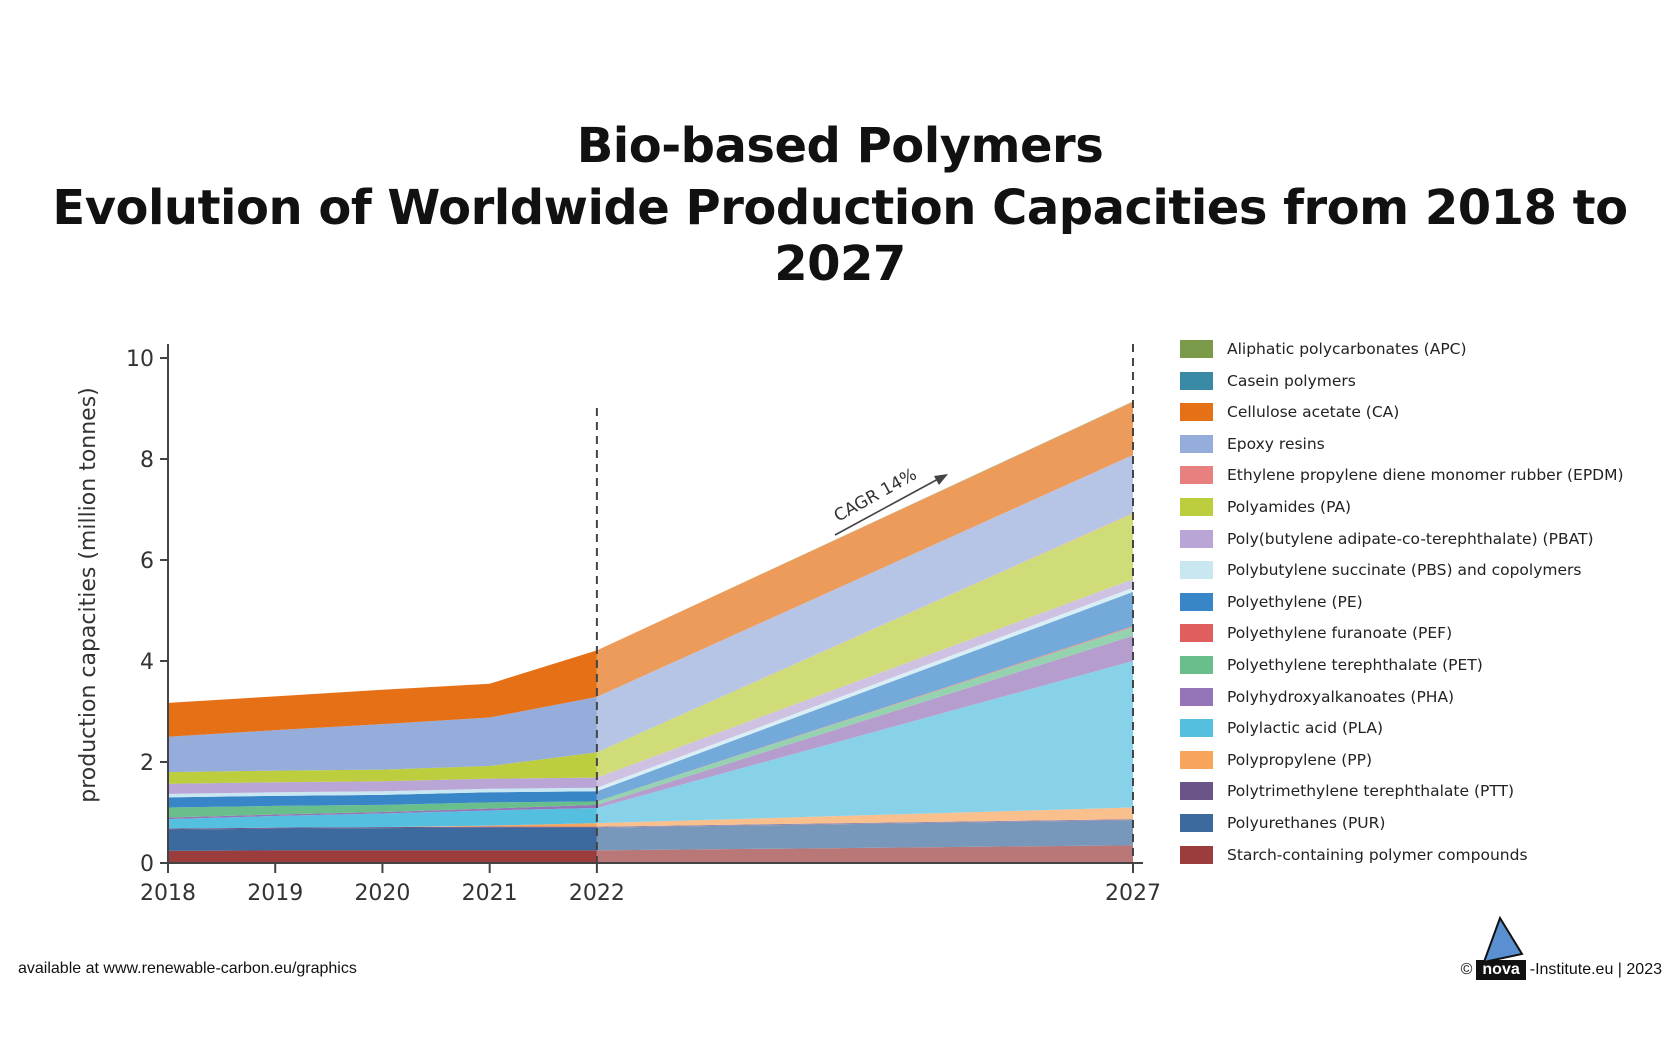 Image resolution: width=1680 pixels, height=1050 pixels. What do you see at coordinates (1595, 969) in the screenshot?
I see `institute-domain: -Institute.eu | 2023` at bounding box center [1595, 969].